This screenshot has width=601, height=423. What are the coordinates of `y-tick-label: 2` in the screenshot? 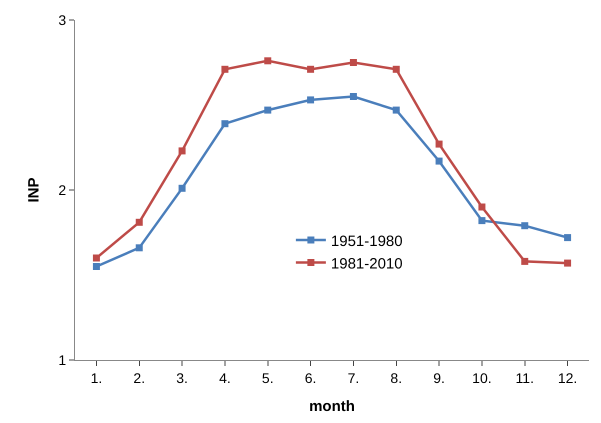 It's located at (62, 190).